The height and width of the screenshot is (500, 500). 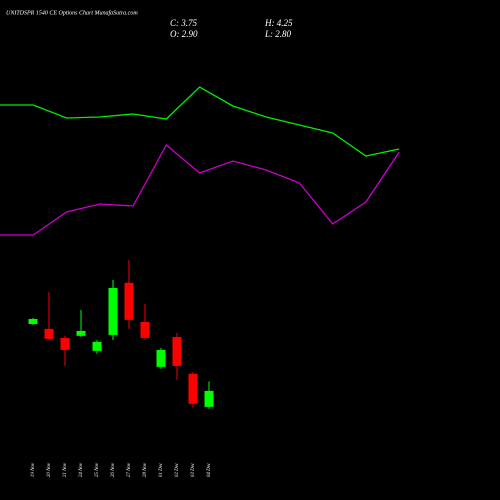 What do you see at coordinates (184, 34) in the screenshot?
I see `open-label: O: 2.90` at bounding box center [184, 34].